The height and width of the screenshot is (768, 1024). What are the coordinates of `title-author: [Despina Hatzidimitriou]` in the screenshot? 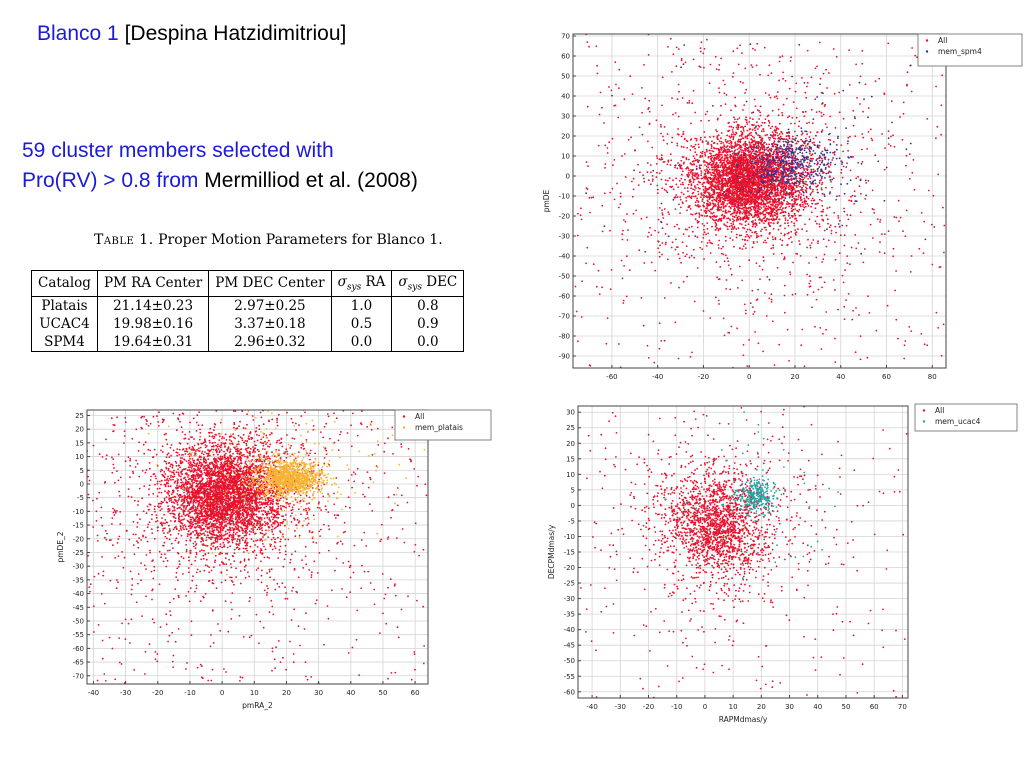 It's located at (235, 33).